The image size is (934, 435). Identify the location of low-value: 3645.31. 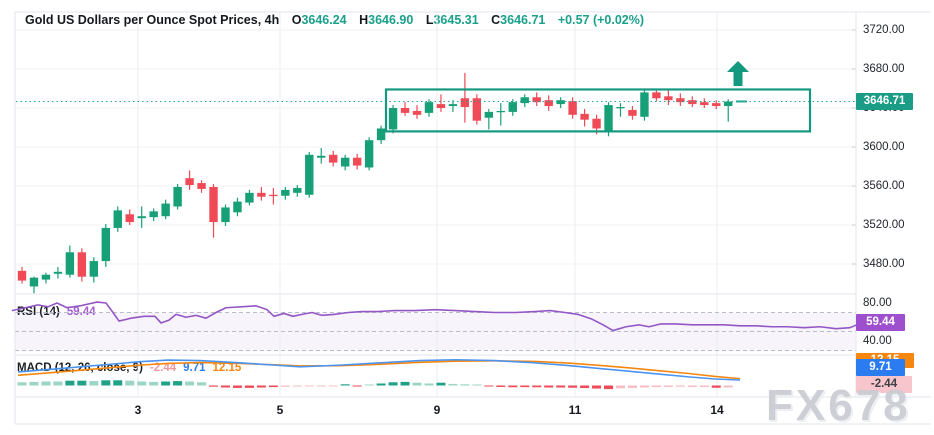
(456, 20).